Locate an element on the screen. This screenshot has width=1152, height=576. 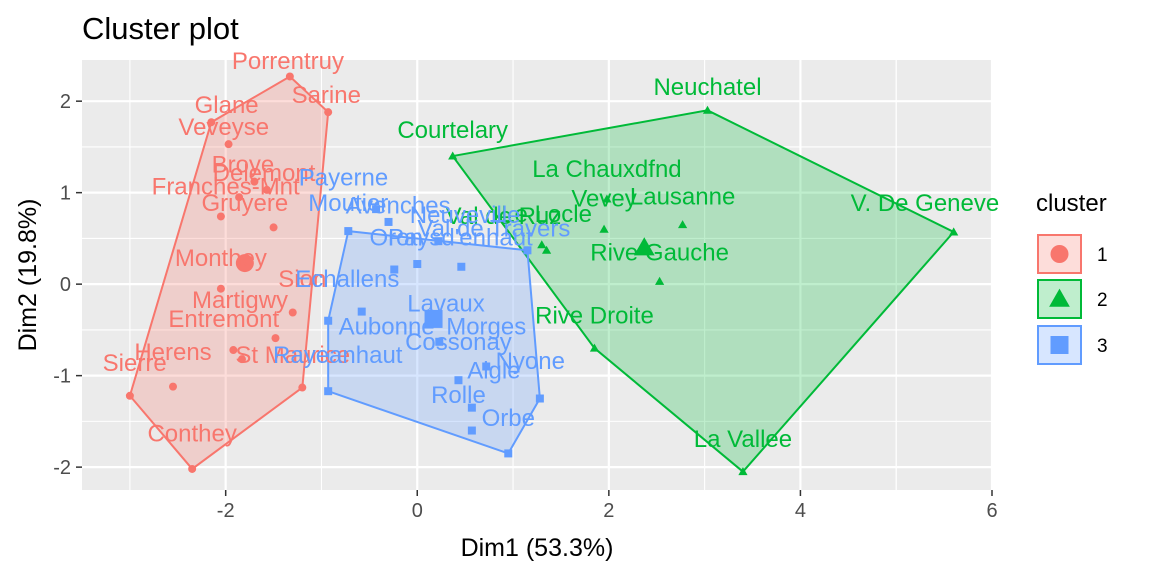
y-tick-label-4: 2 is located at coordinates (65, 102).